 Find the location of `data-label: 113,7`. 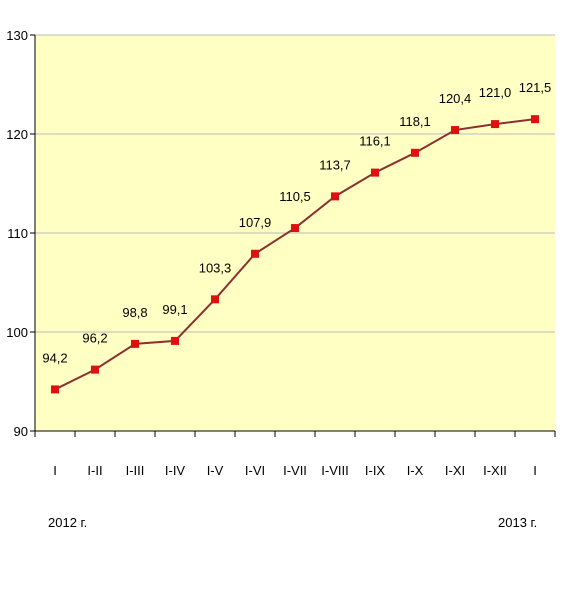

data-label: 113,7 is located at coordinates (335, 164).